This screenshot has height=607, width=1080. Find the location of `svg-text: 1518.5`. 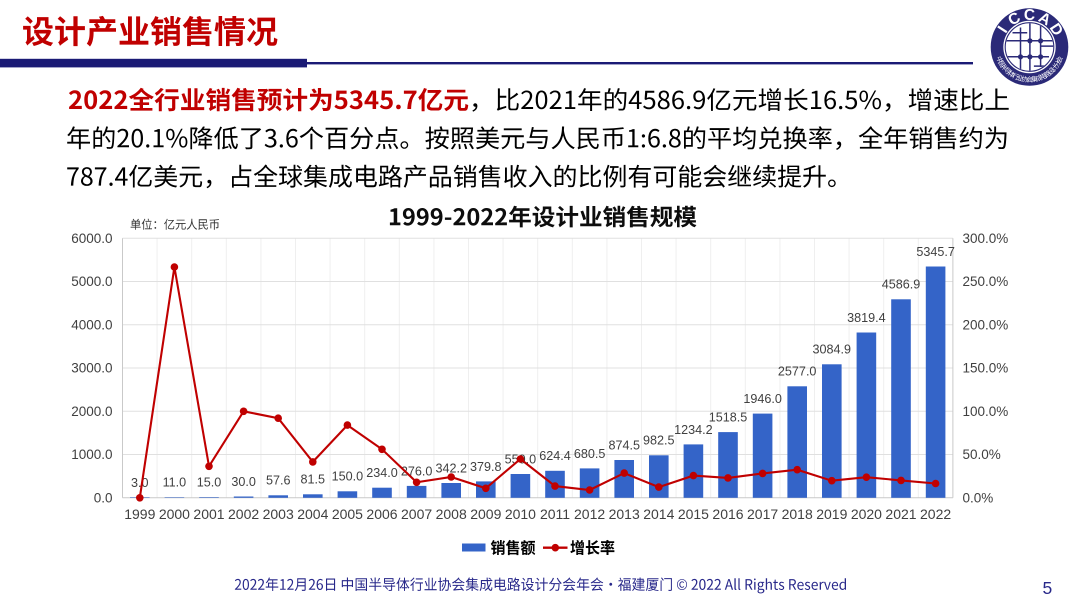

svg-text: 1518.5 is located at coordinates (728, 418).